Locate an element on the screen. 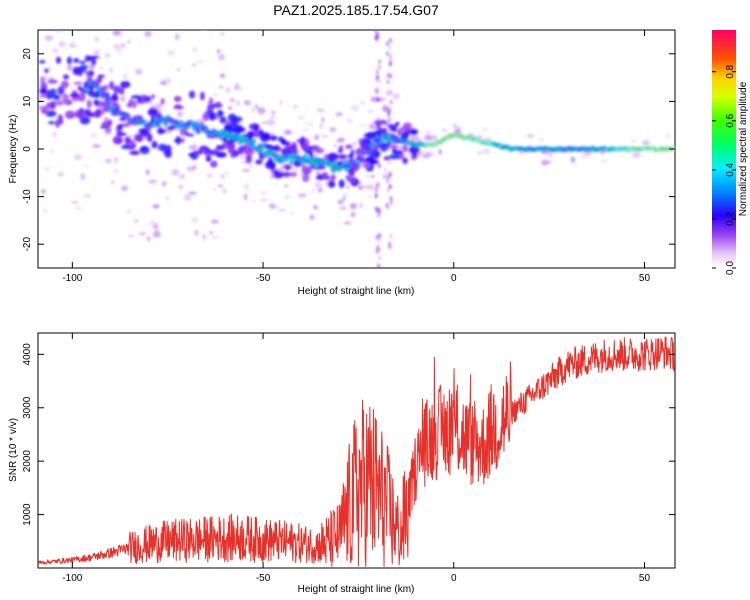 This screenshot has width=750, height=600. x-tick-label: -100 is located at coordinates (72, 278).